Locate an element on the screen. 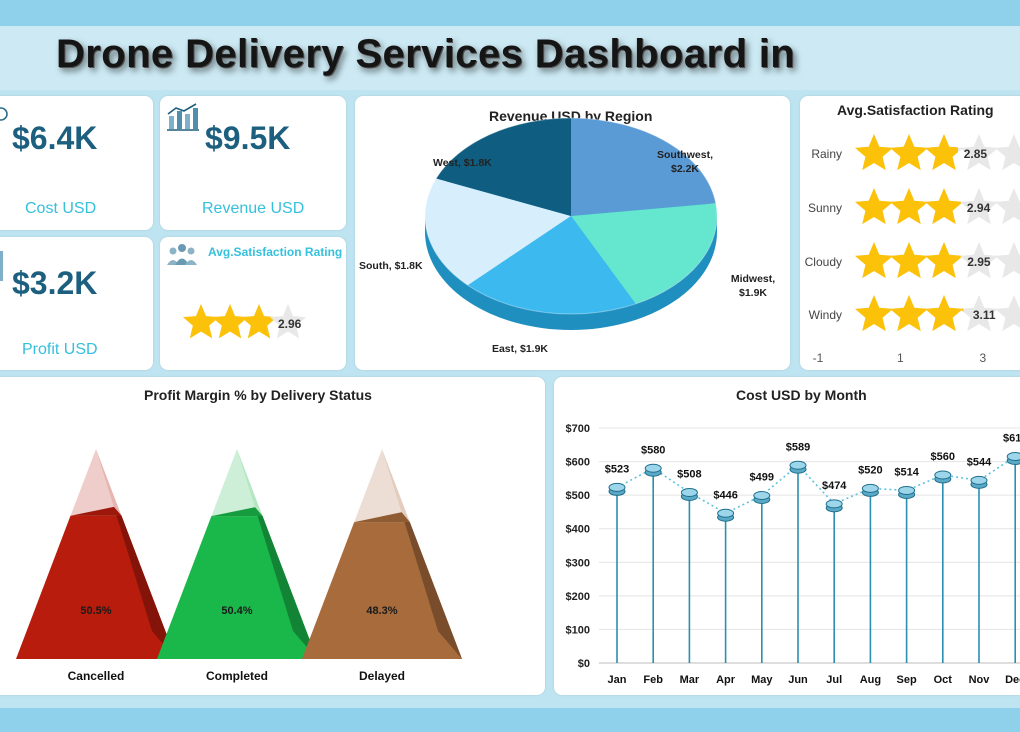  cost-month-label: Dec is located at coordinates (1012, 680).